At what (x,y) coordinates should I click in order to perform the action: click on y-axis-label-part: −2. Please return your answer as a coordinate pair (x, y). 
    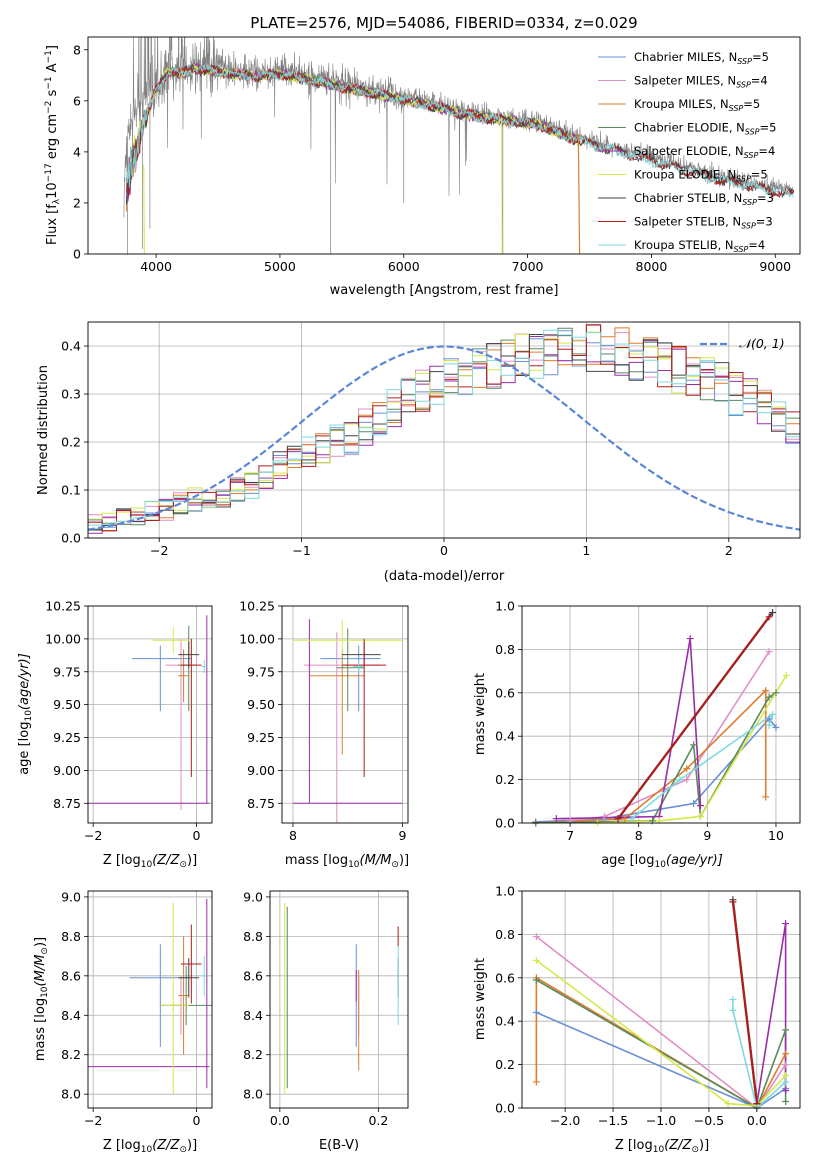
    Looking at the image, I should click on (49, 107).